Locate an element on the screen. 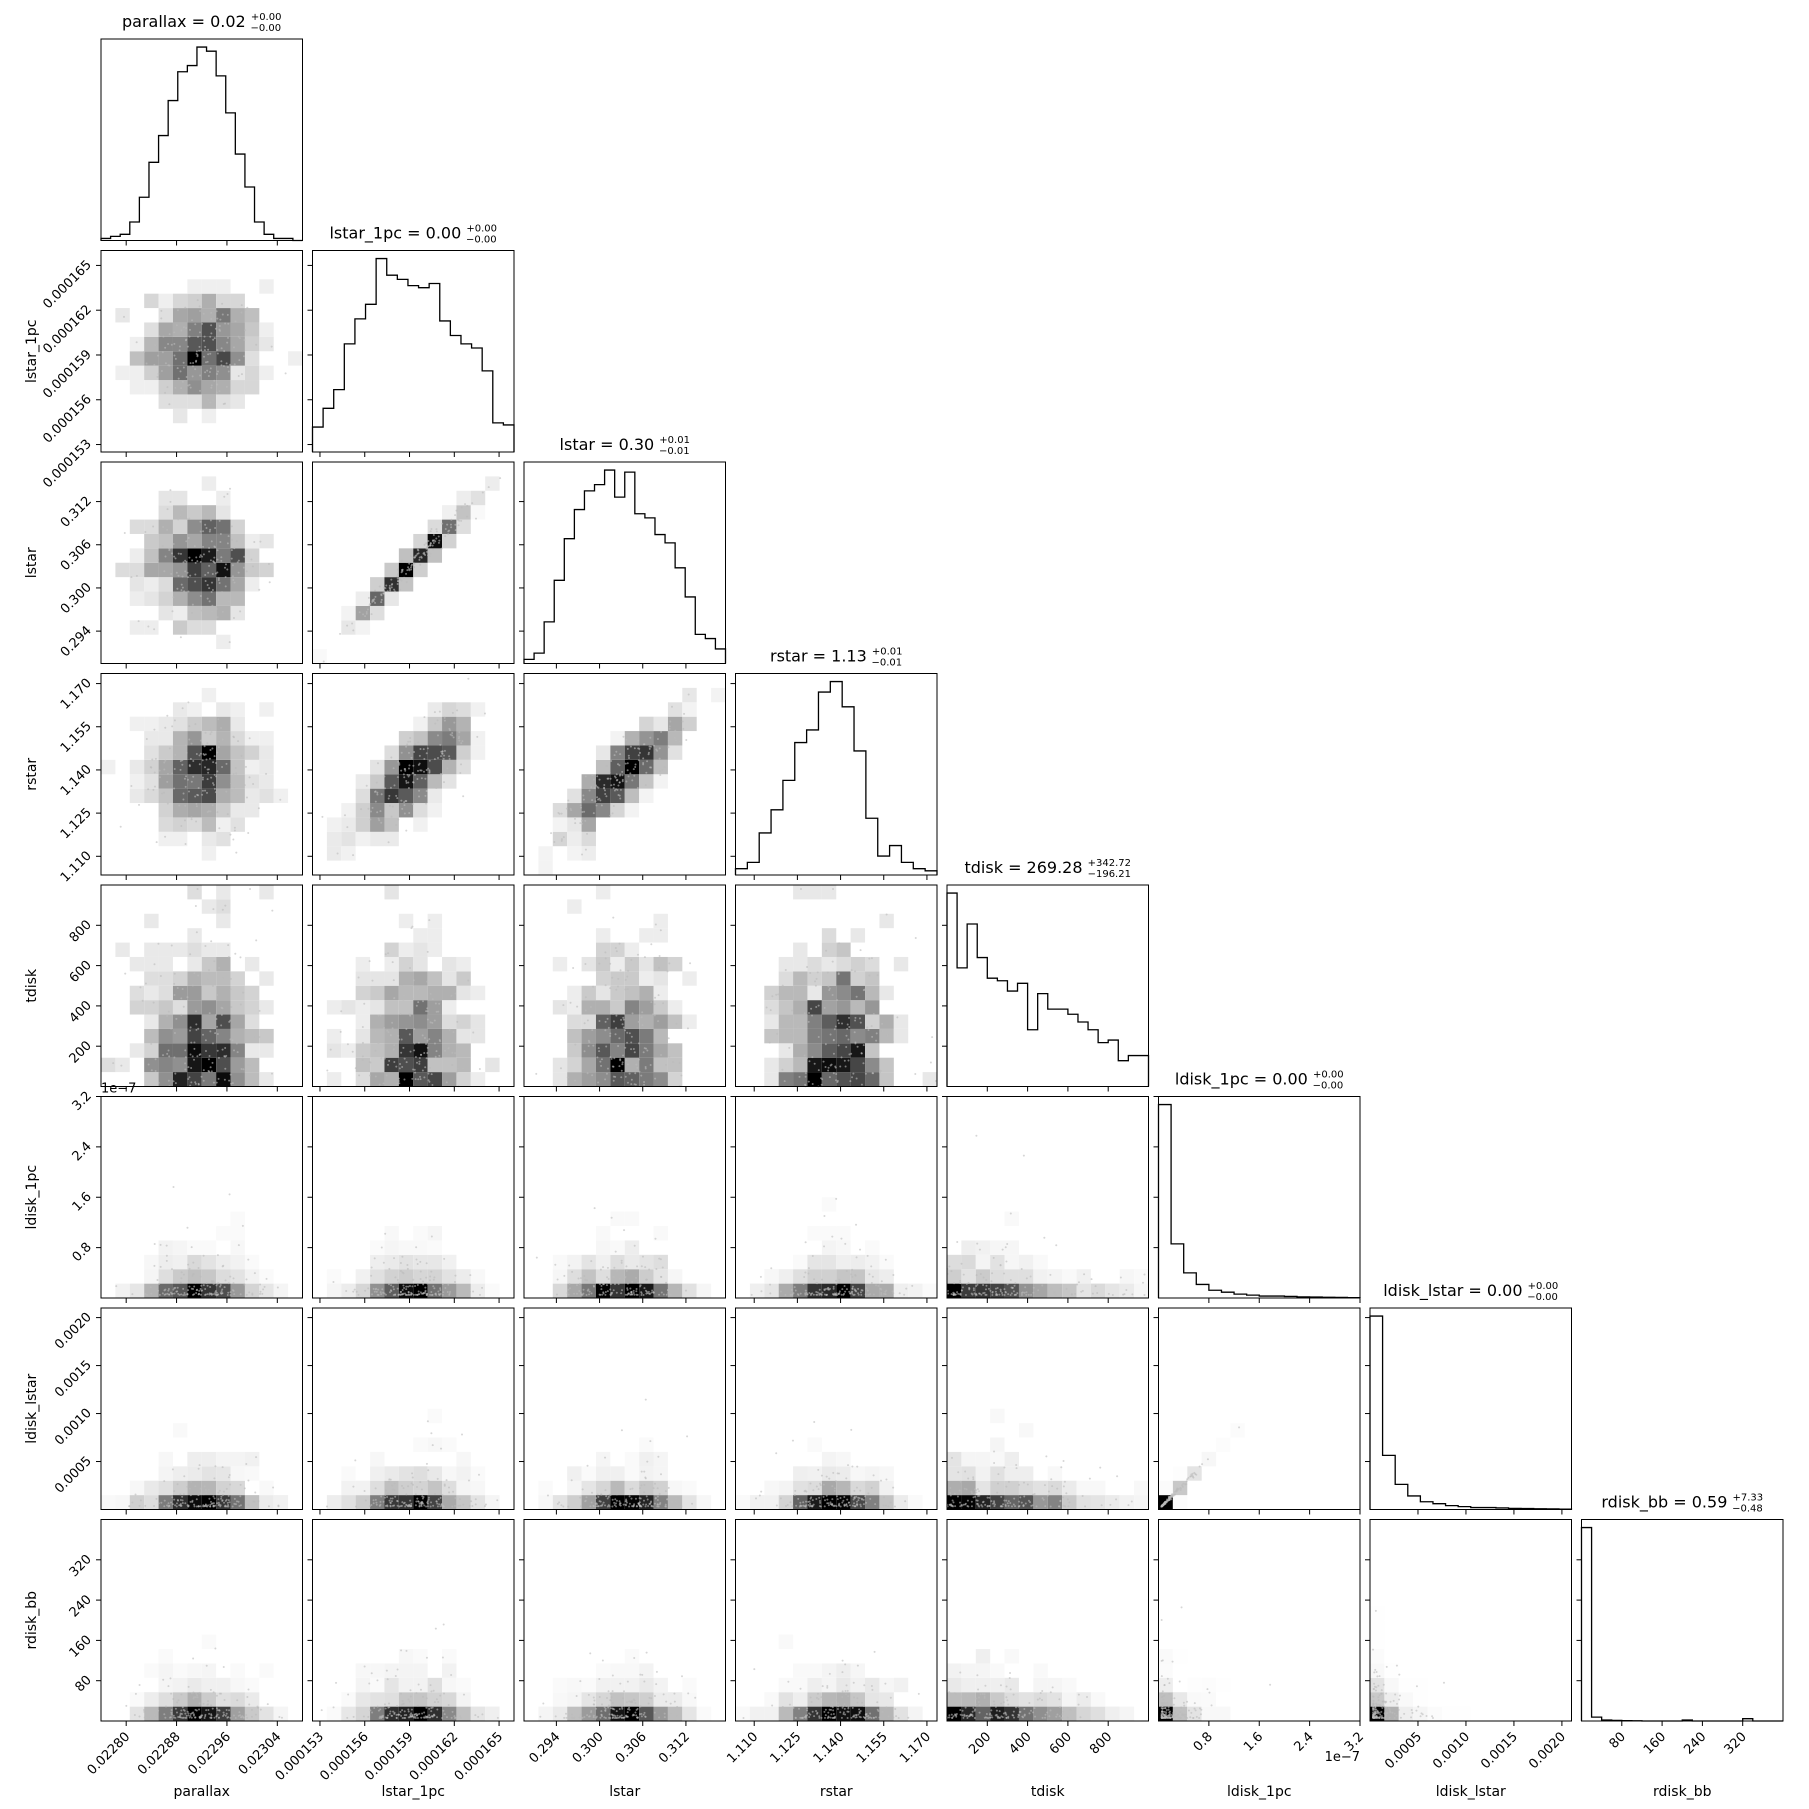  histogram-tdisk is located at coordinates (1048, 989).